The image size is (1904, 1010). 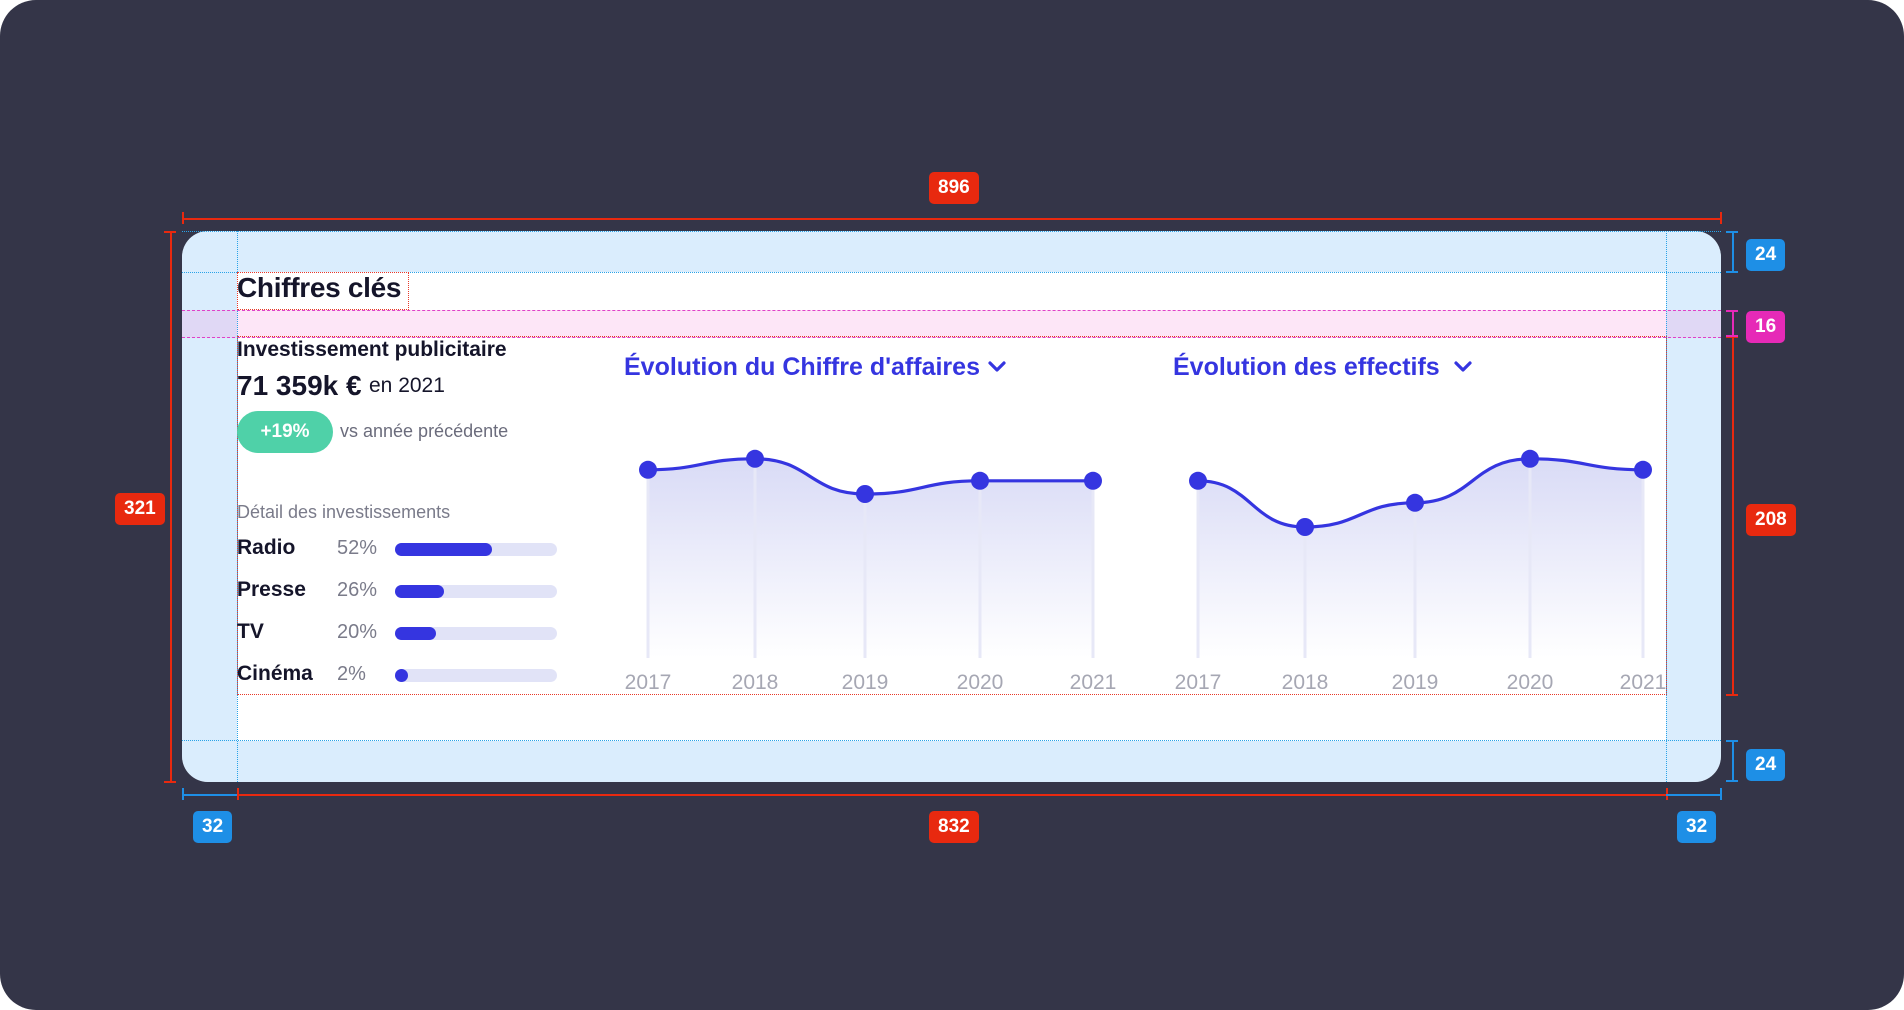 I want to click on breakdown-label: TV, so click(x=250, y=631).